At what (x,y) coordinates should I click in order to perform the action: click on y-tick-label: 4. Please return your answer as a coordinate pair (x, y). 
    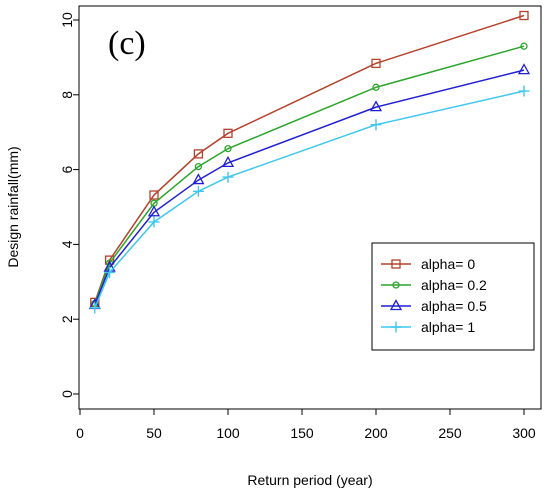
    Looking at the image, I should click on (67, 244).